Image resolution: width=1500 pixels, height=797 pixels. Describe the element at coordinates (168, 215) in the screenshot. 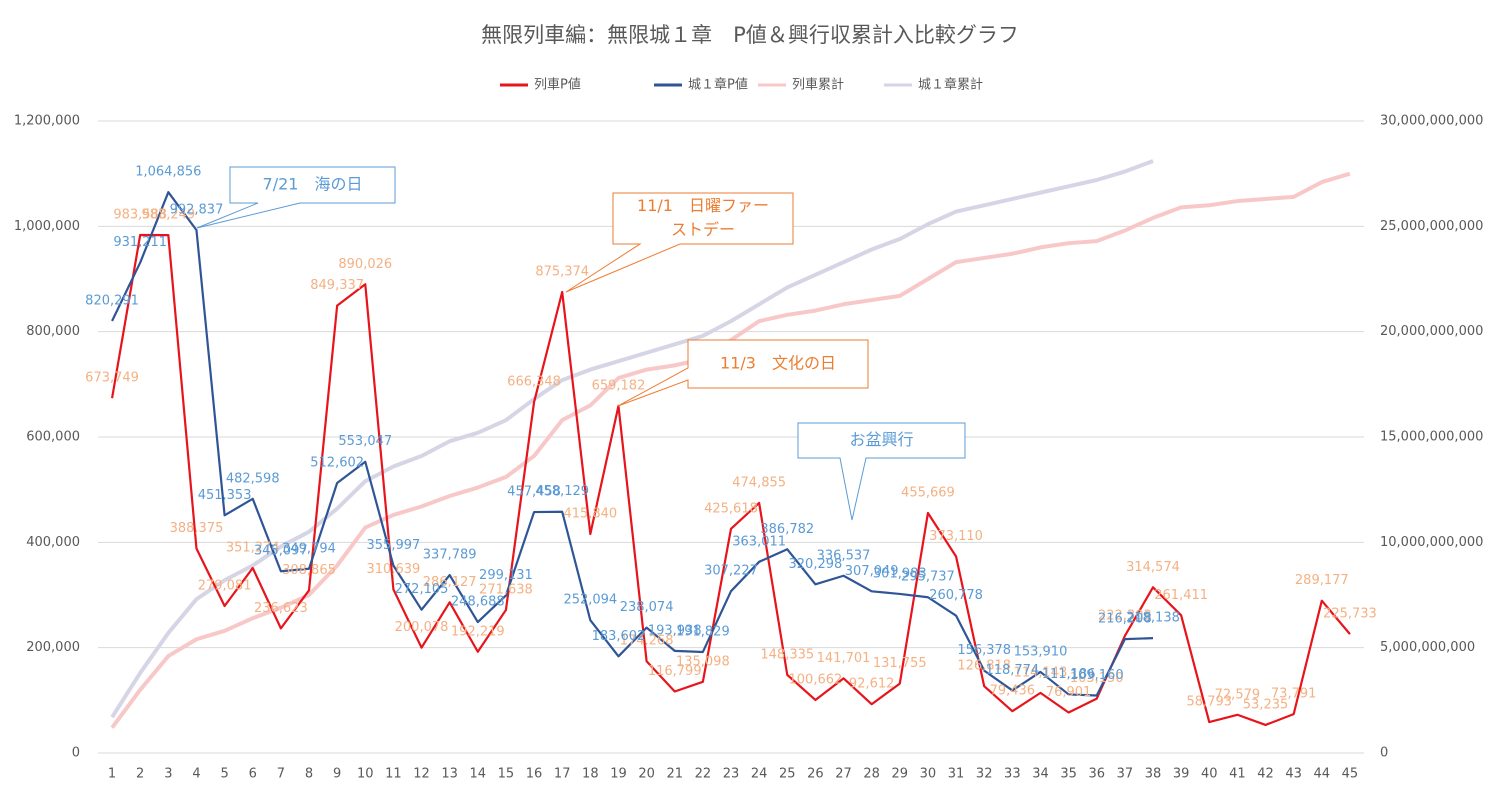

I see `data-label: 983,249` at that location.